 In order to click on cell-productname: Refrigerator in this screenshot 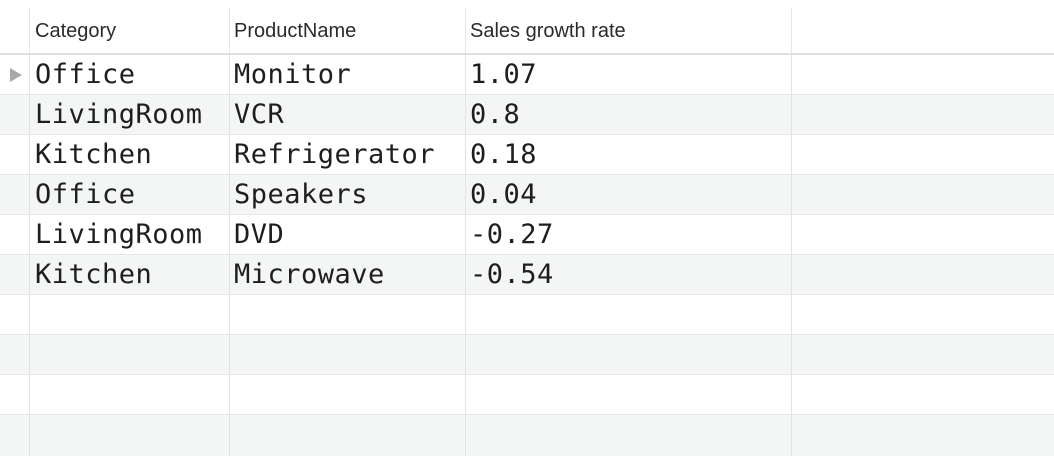, I will do `click(347, 154)`.